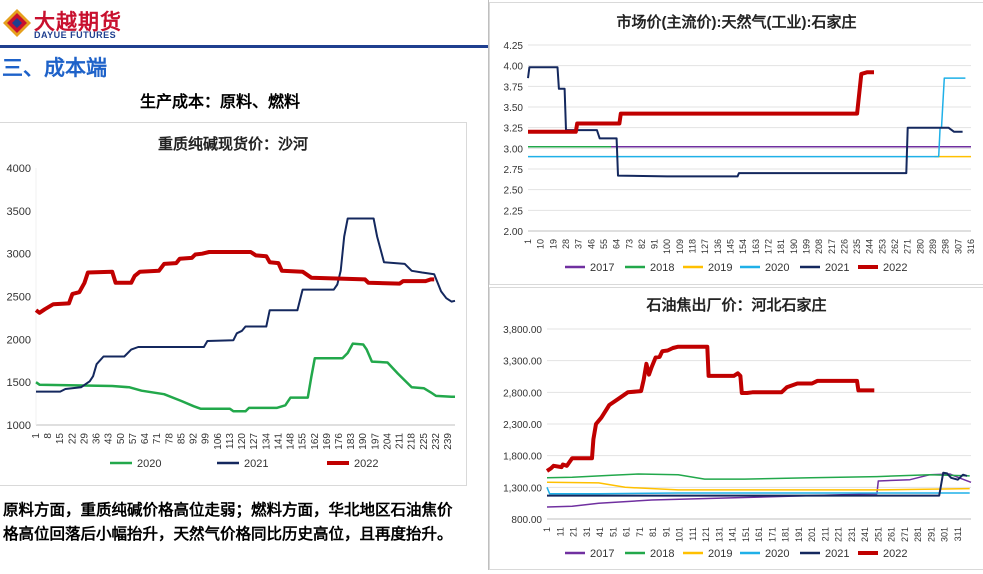 This screenshot has width=983, height=574. I want to click on x-tick-label: 61, so click(627, 532).